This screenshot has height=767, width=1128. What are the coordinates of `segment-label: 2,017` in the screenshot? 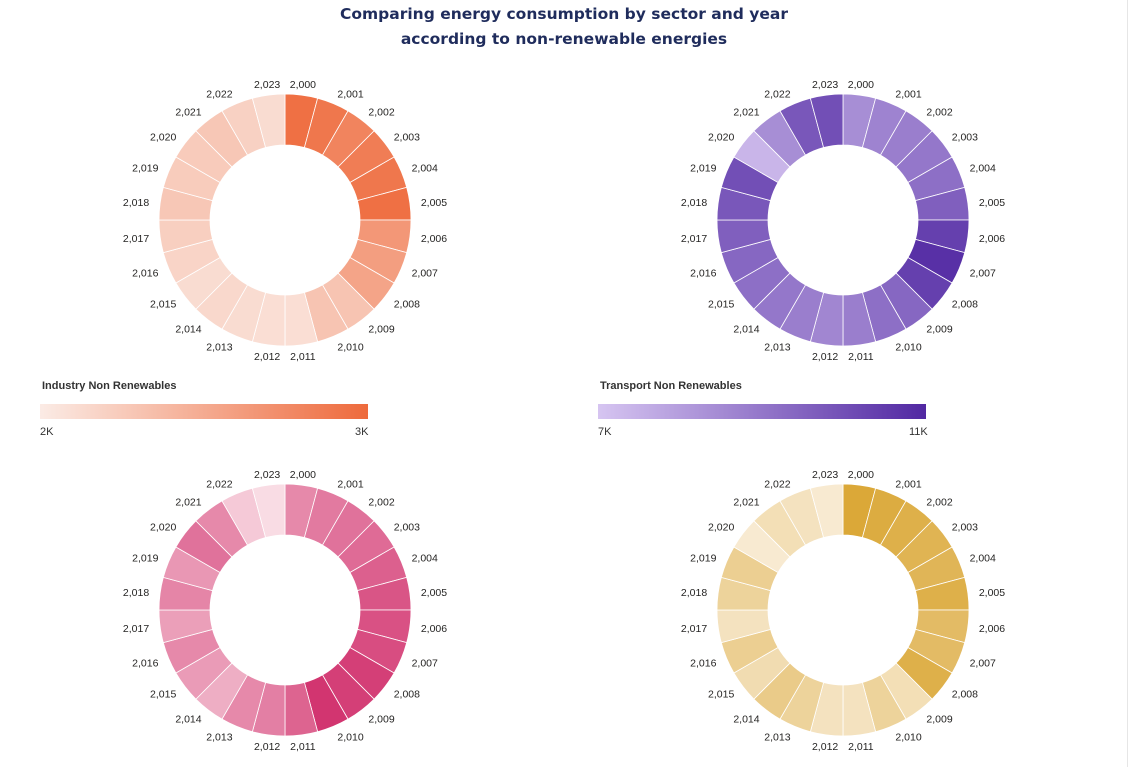 It's located at (694, 239).